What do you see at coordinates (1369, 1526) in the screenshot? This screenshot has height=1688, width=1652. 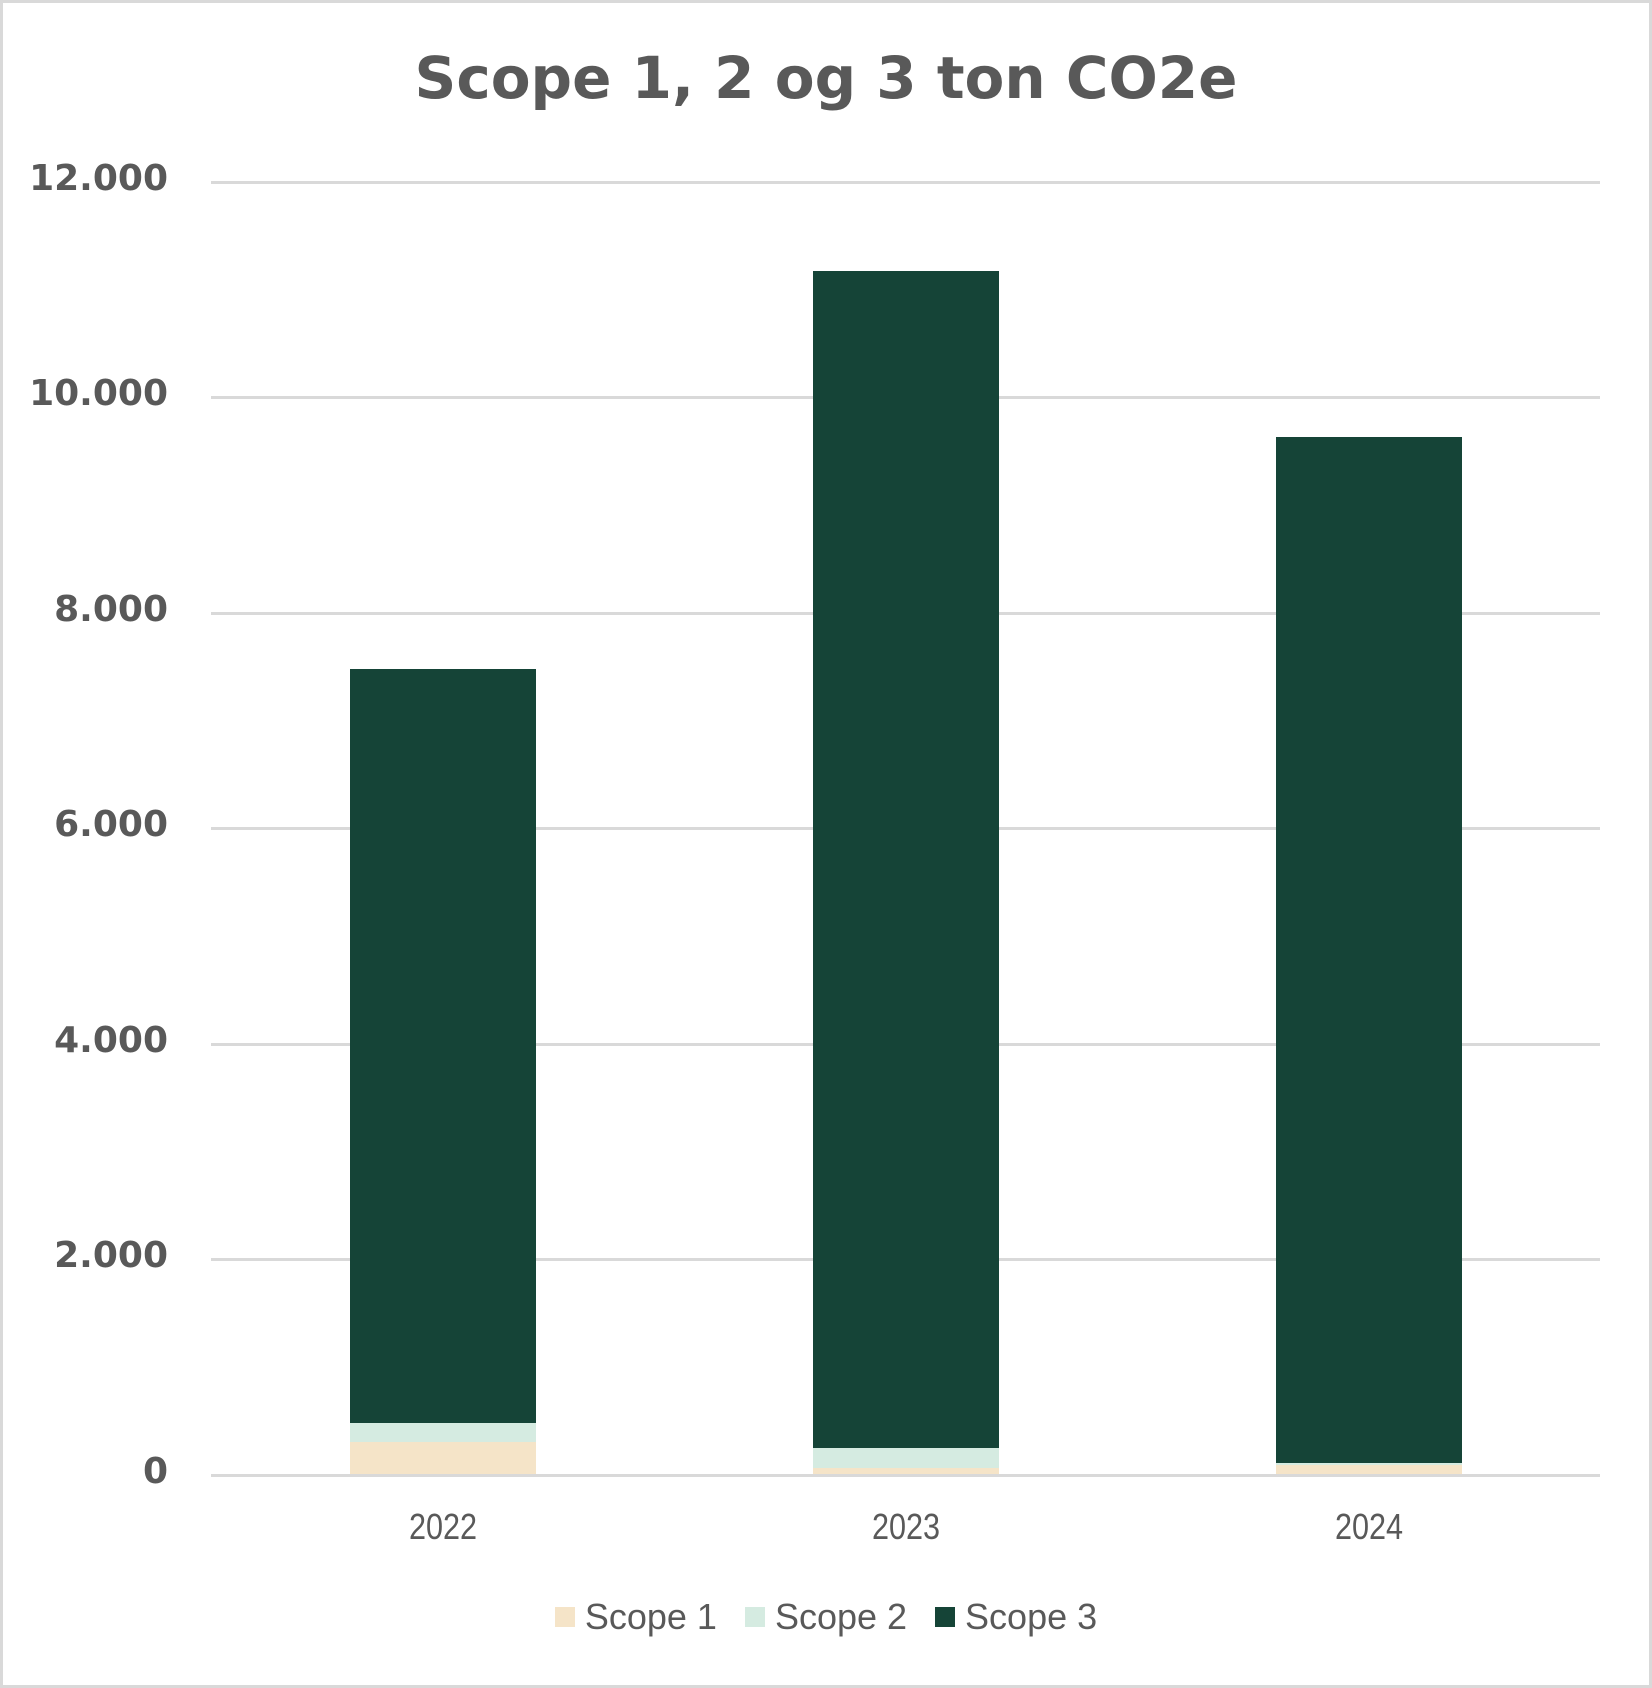 I see `x-tick-label: 2024` at bounding box center [1369, 1526].